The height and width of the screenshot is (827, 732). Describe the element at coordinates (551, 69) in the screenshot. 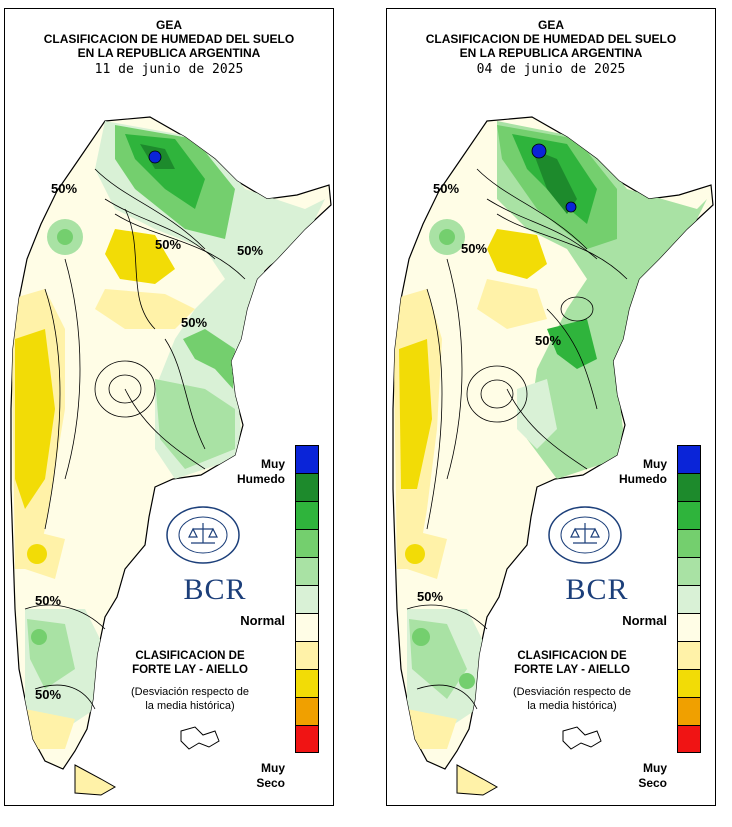

I see `map-date: 04 de junio de 2025` at that location.